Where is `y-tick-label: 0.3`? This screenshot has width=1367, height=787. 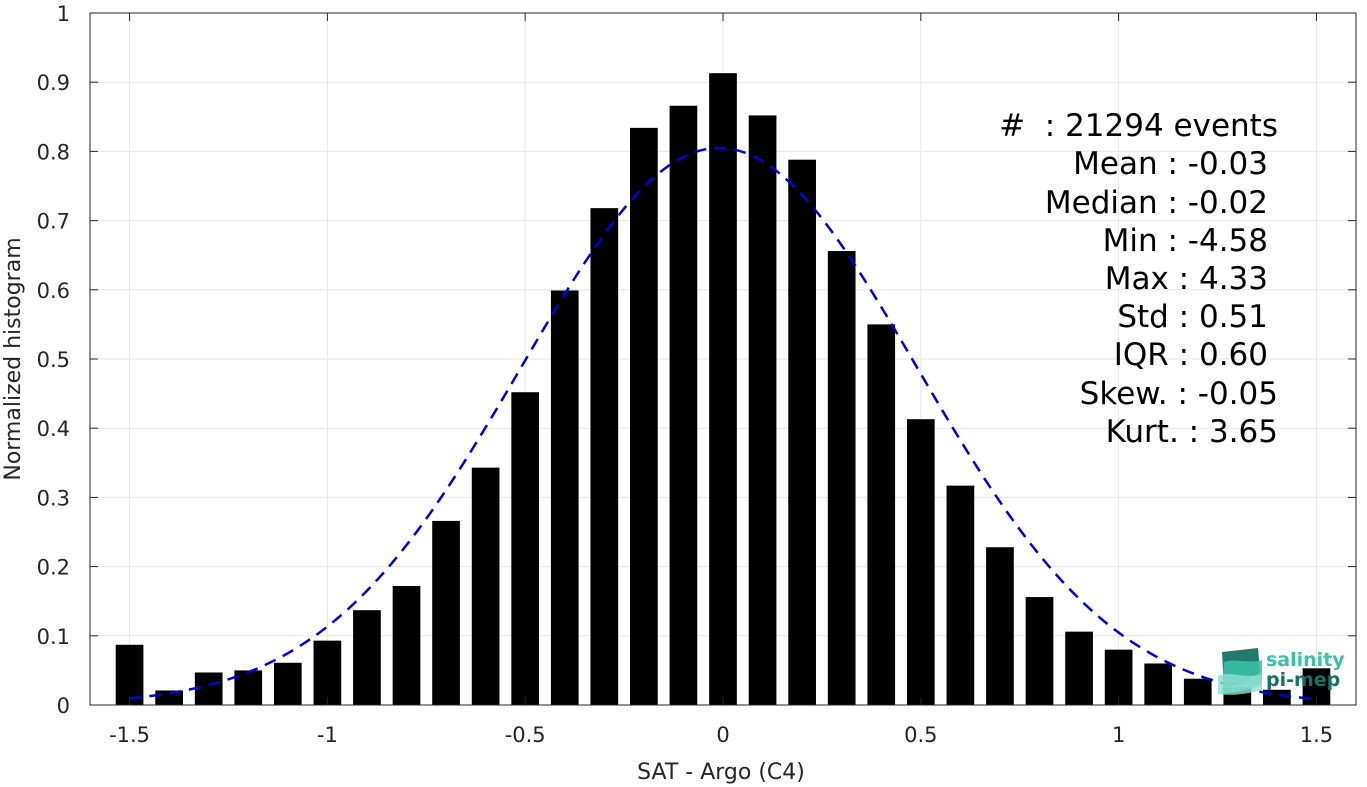 y-tick-label: 0.3 is located at coordinates (53, 498).